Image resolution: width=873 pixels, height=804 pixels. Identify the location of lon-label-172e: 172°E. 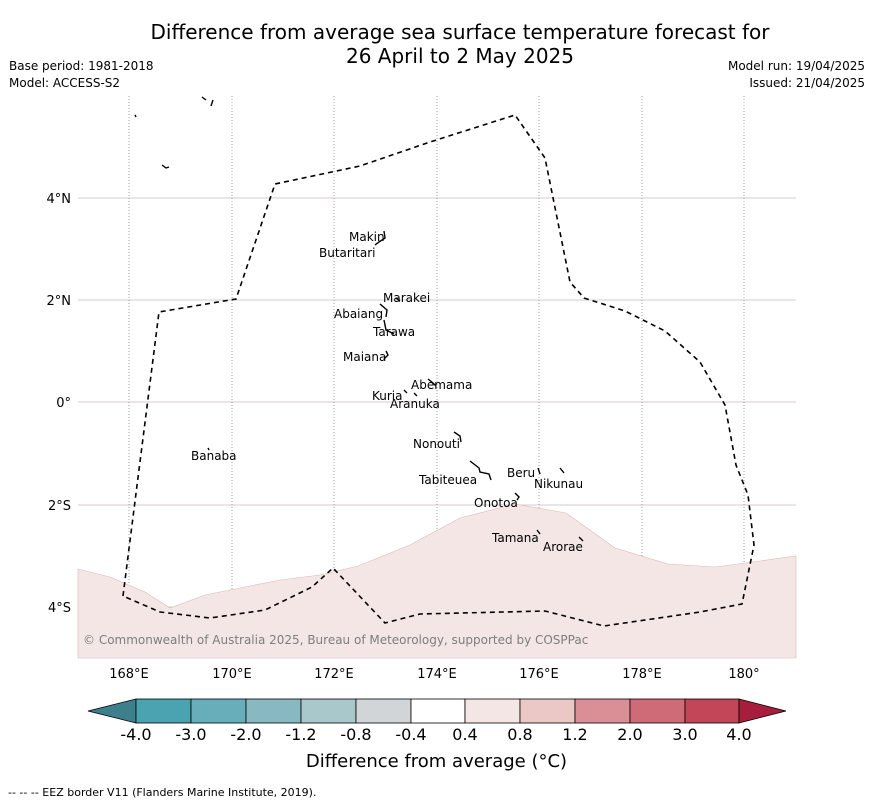
(334, 674).